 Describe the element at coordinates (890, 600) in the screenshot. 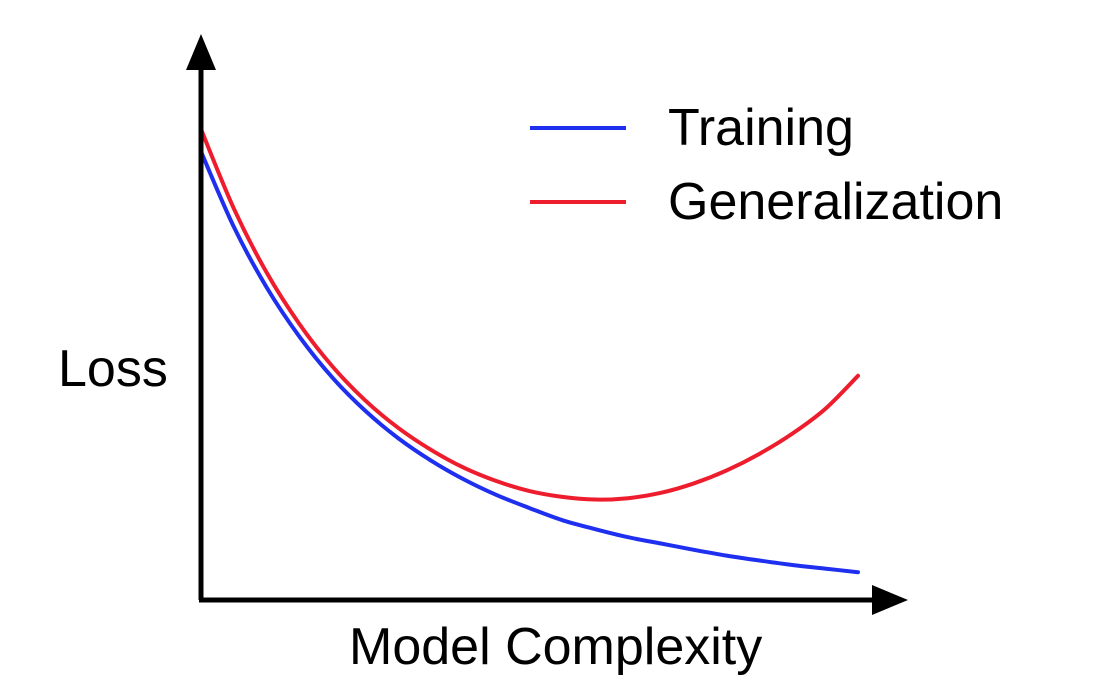

I see `x-axis-arrow` at that location.